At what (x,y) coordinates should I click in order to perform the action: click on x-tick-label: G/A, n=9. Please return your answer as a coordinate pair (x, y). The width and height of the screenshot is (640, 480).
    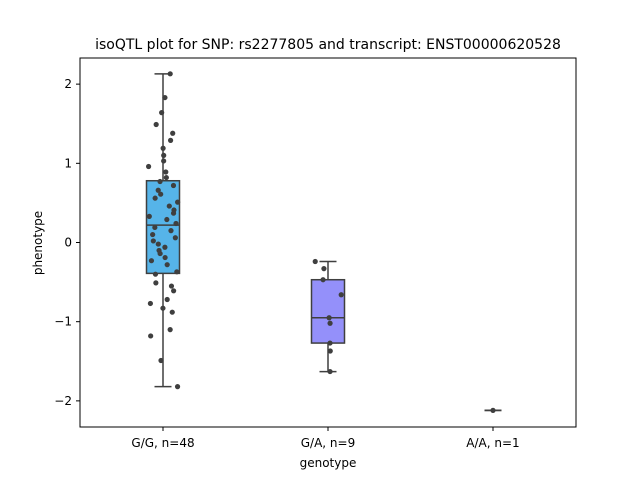
    Looking at the image, I should click on (328, 443).